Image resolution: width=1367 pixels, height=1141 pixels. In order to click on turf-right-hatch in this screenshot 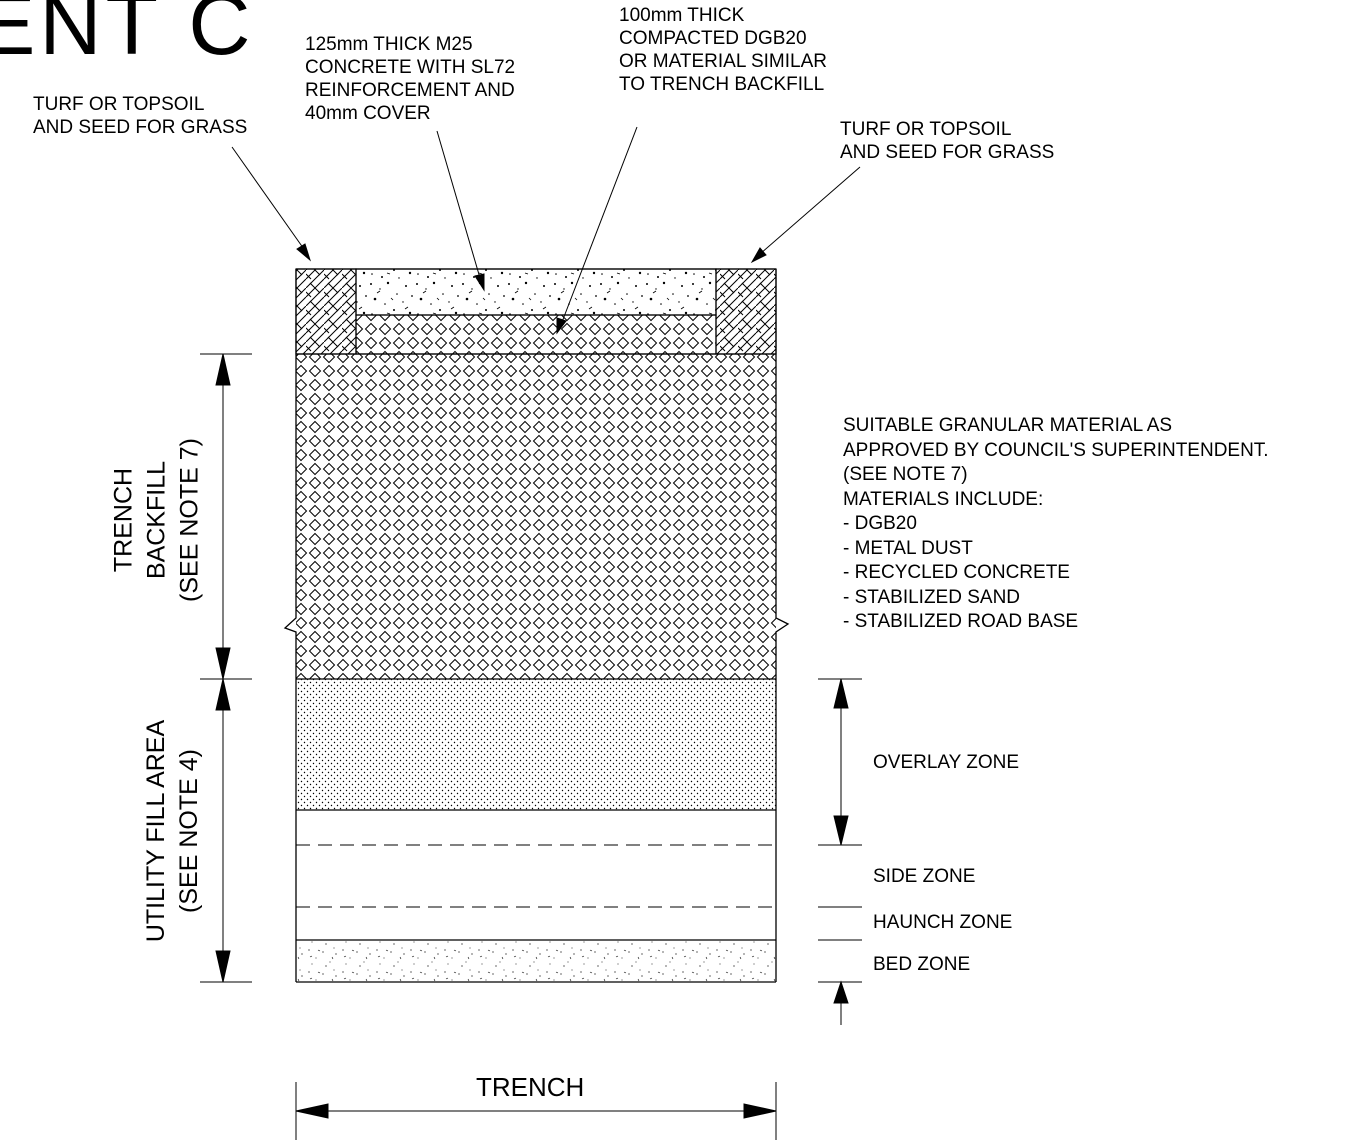, I will do `click(746, 311)`.